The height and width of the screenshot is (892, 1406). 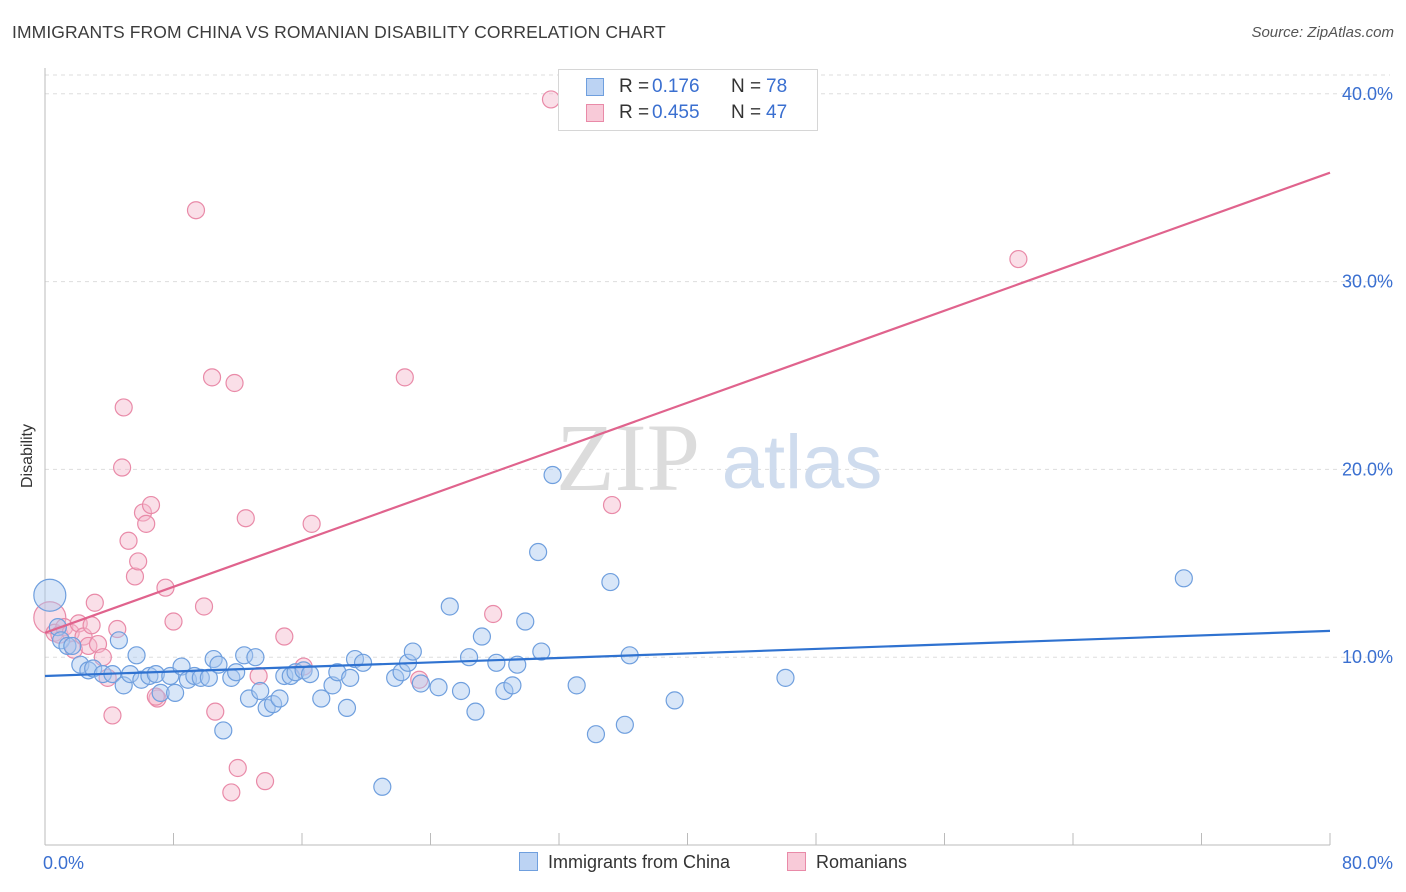 I want to click on n-value: 78, so click(x=777, y=86).